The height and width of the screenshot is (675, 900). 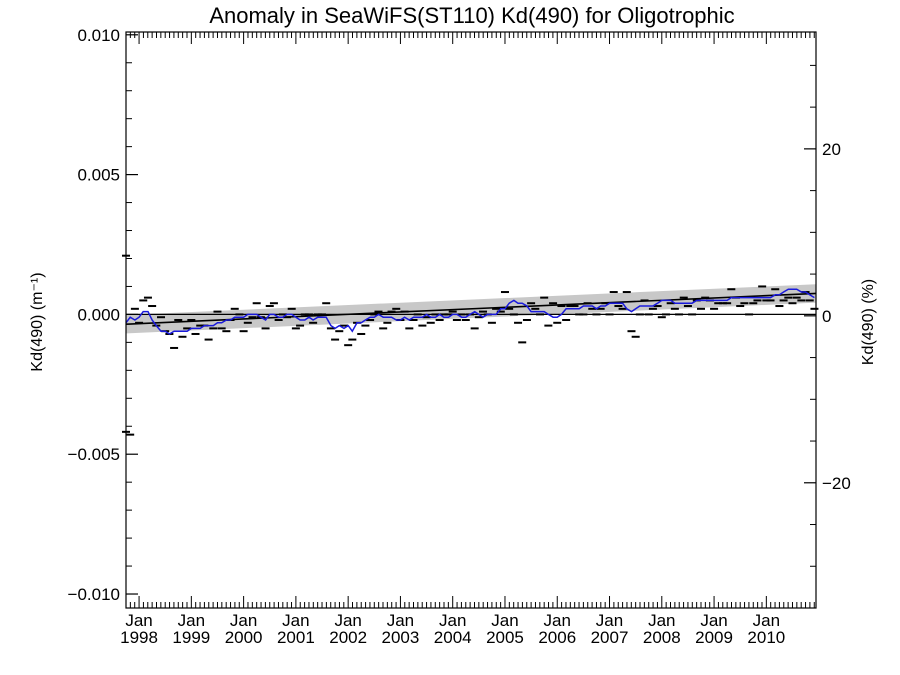 What do you see at coordinates (766, 637) in the screenshot?
I see `x-tick-year-label: 2010` at bounding box center [766, 637].